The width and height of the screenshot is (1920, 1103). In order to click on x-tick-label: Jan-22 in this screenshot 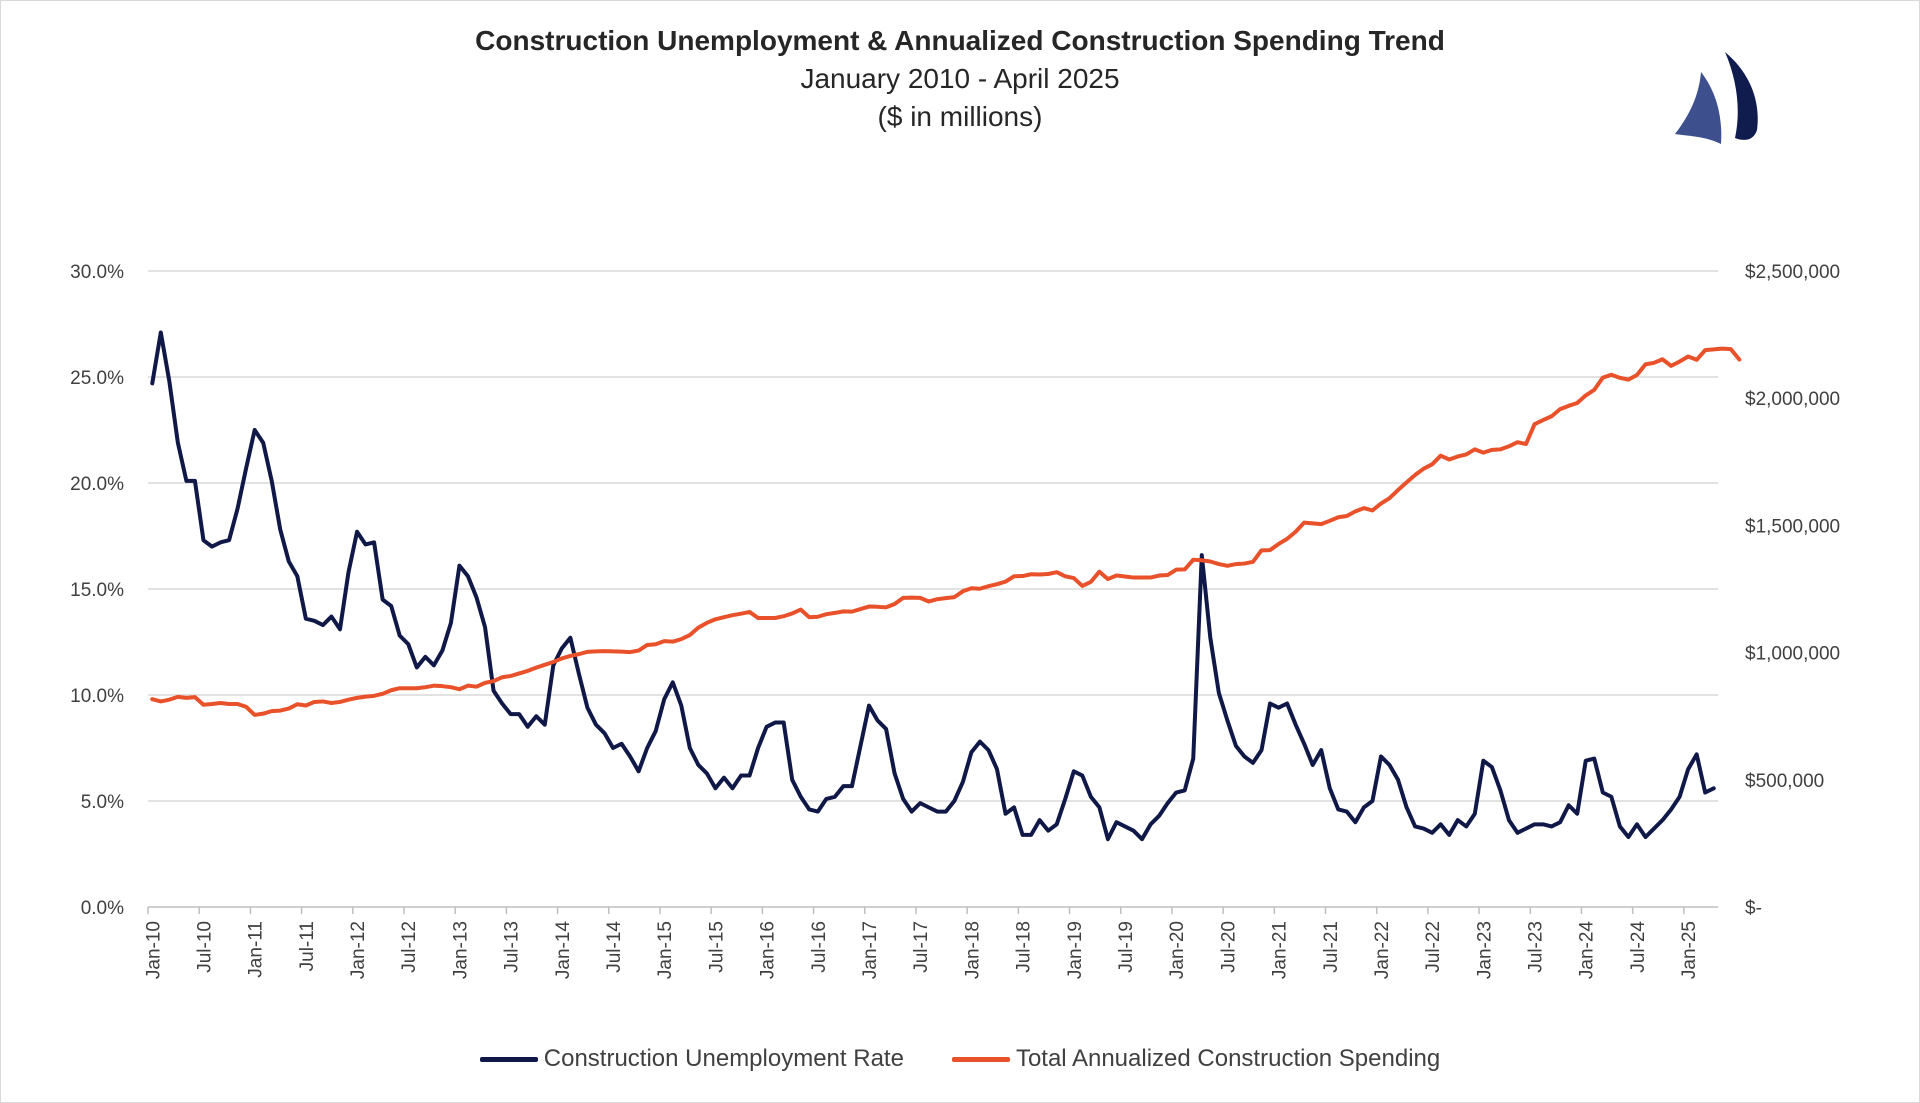, I will do `click(1382, 950)`.